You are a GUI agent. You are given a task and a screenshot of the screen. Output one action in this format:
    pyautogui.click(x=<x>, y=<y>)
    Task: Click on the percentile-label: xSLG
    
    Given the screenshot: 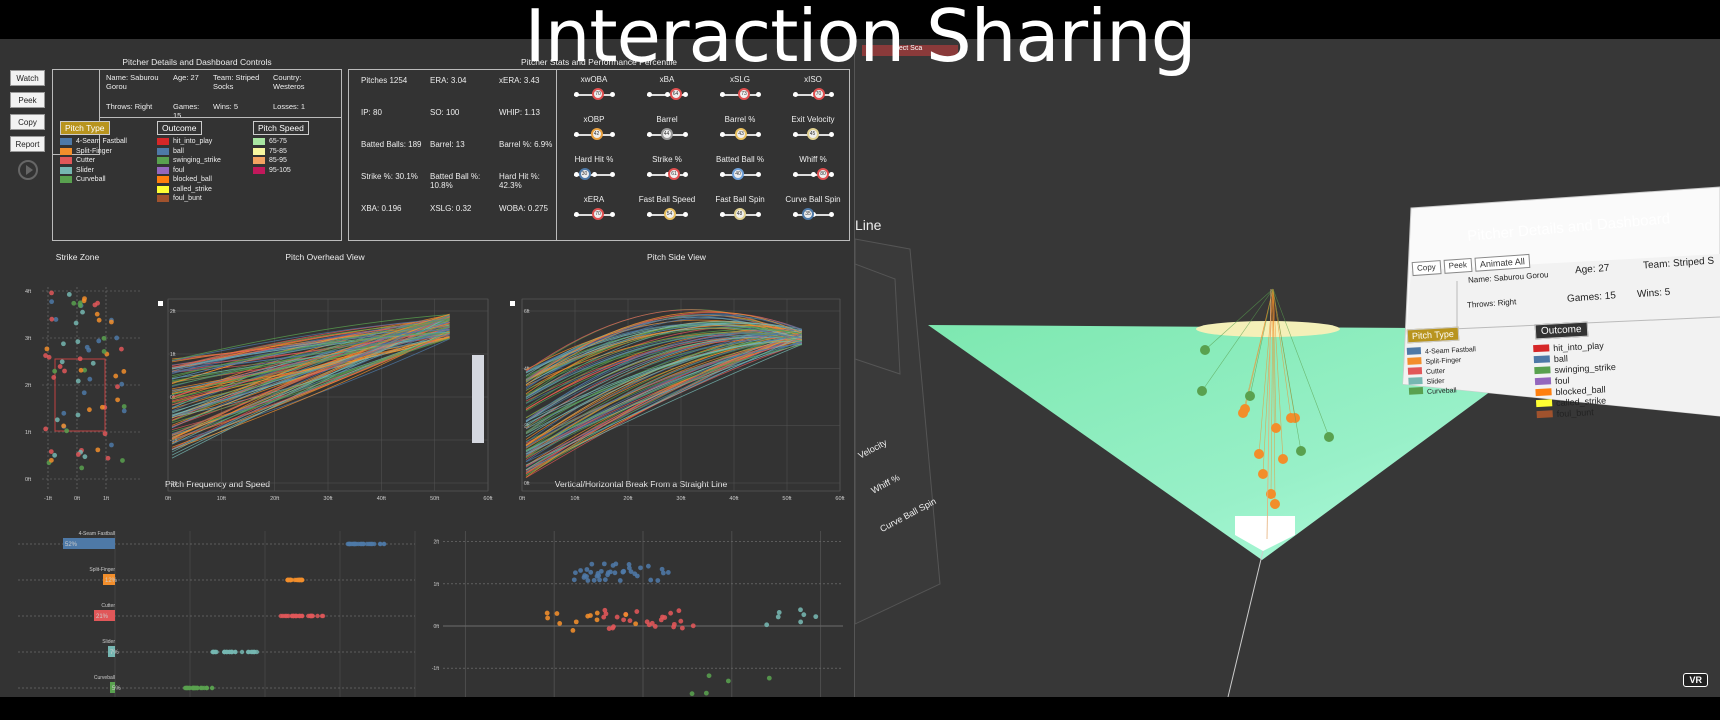 What is the action you would take?
    pyautogui.click(x=739, y=79)
    